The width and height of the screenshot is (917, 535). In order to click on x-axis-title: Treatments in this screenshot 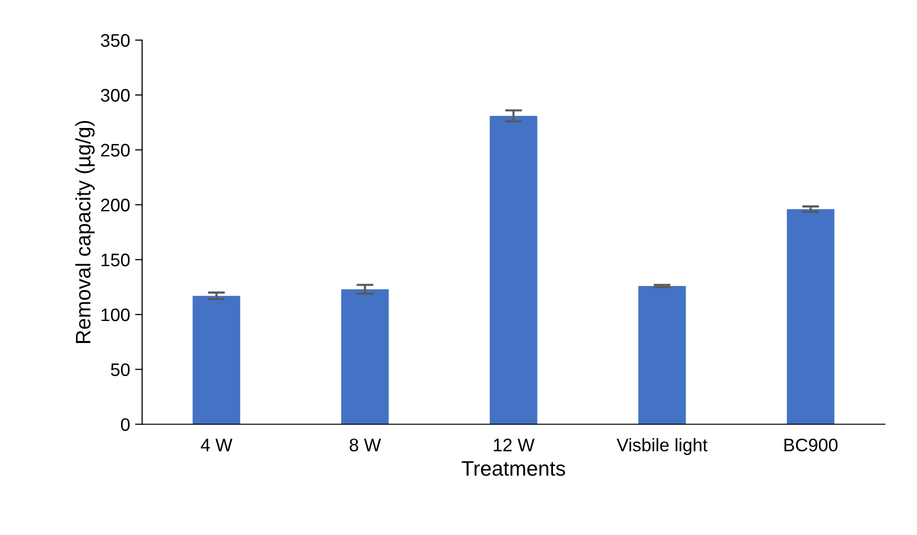, I will do `click(514, 468)`.